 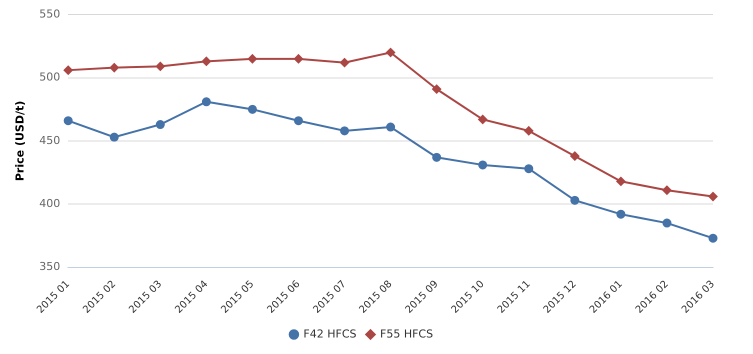 What do you see at coordinates (49, 203) in the screenshot?
I see `y-tick-label: 400` at bounding box center [49, 203].